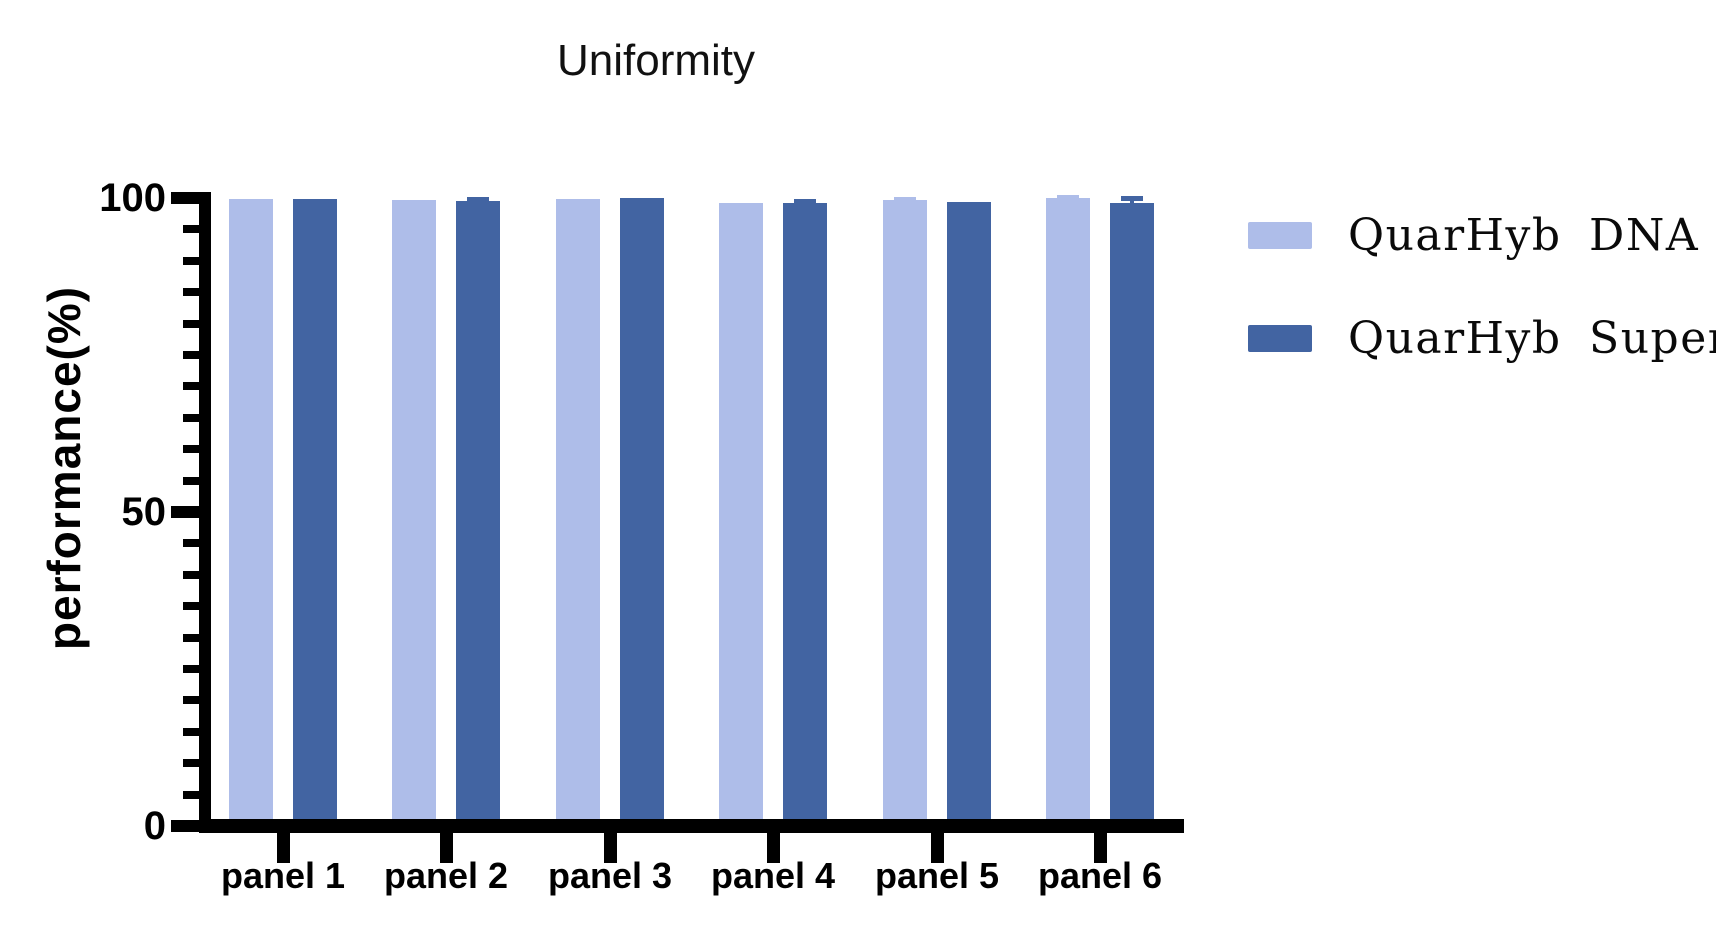  I want to click on legend-label-quarhyb-dna: QuarHyb DNA, so click(1524, 235).